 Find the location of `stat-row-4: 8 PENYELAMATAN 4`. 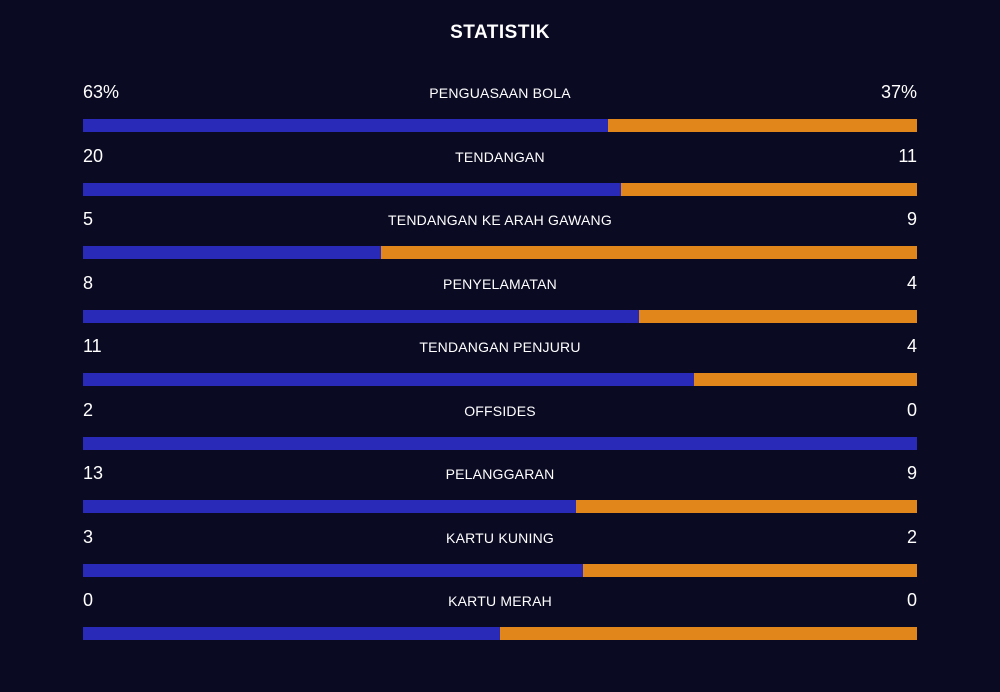

stat-row-4: 8 PENYELAMATAN 4 is located at coordinates (500, 303).